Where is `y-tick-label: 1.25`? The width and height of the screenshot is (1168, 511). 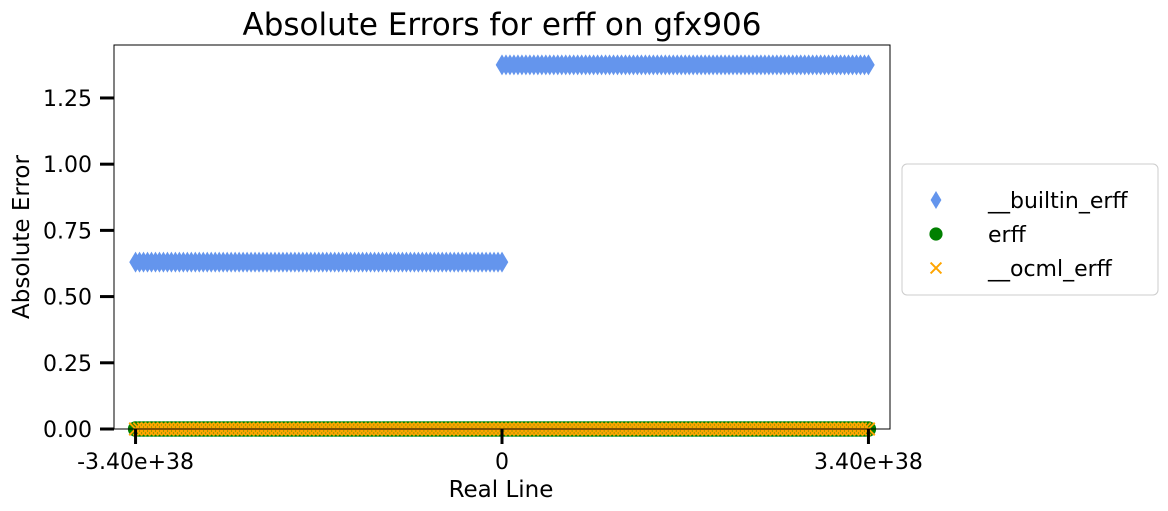 y-tick-label: 1.25 is located at coordinates (67, 99).